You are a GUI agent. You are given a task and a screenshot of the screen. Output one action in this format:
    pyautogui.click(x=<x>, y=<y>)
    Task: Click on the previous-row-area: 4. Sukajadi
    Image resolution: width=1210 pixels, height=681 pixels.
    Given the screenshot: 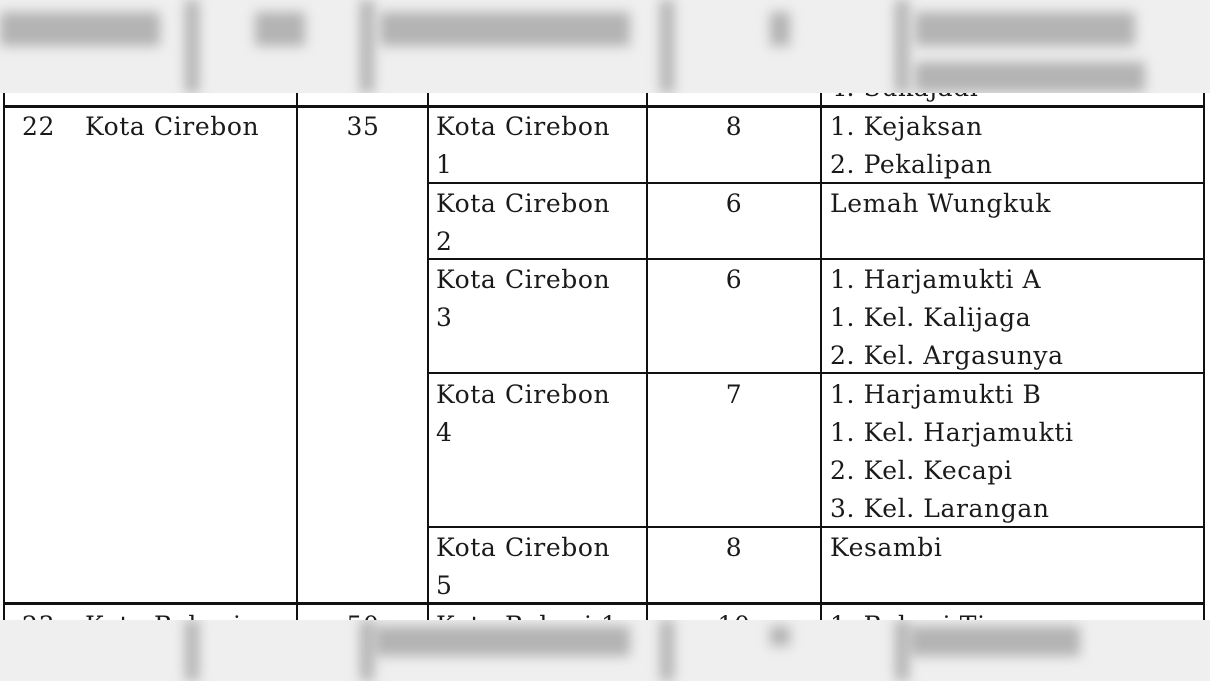 What is the action you would take?
    pyautogui.click(x=904, y=100)
    